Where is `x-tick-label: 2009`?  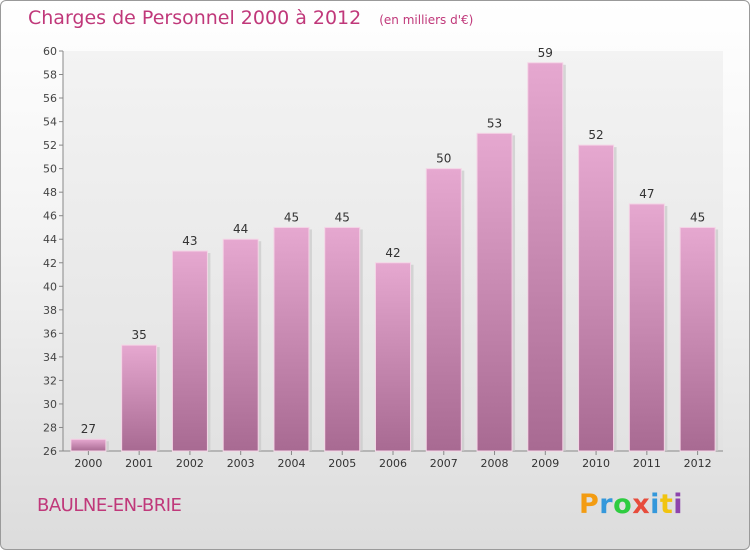 x-tick-label: 2009 is located at coordinates (545, 463).